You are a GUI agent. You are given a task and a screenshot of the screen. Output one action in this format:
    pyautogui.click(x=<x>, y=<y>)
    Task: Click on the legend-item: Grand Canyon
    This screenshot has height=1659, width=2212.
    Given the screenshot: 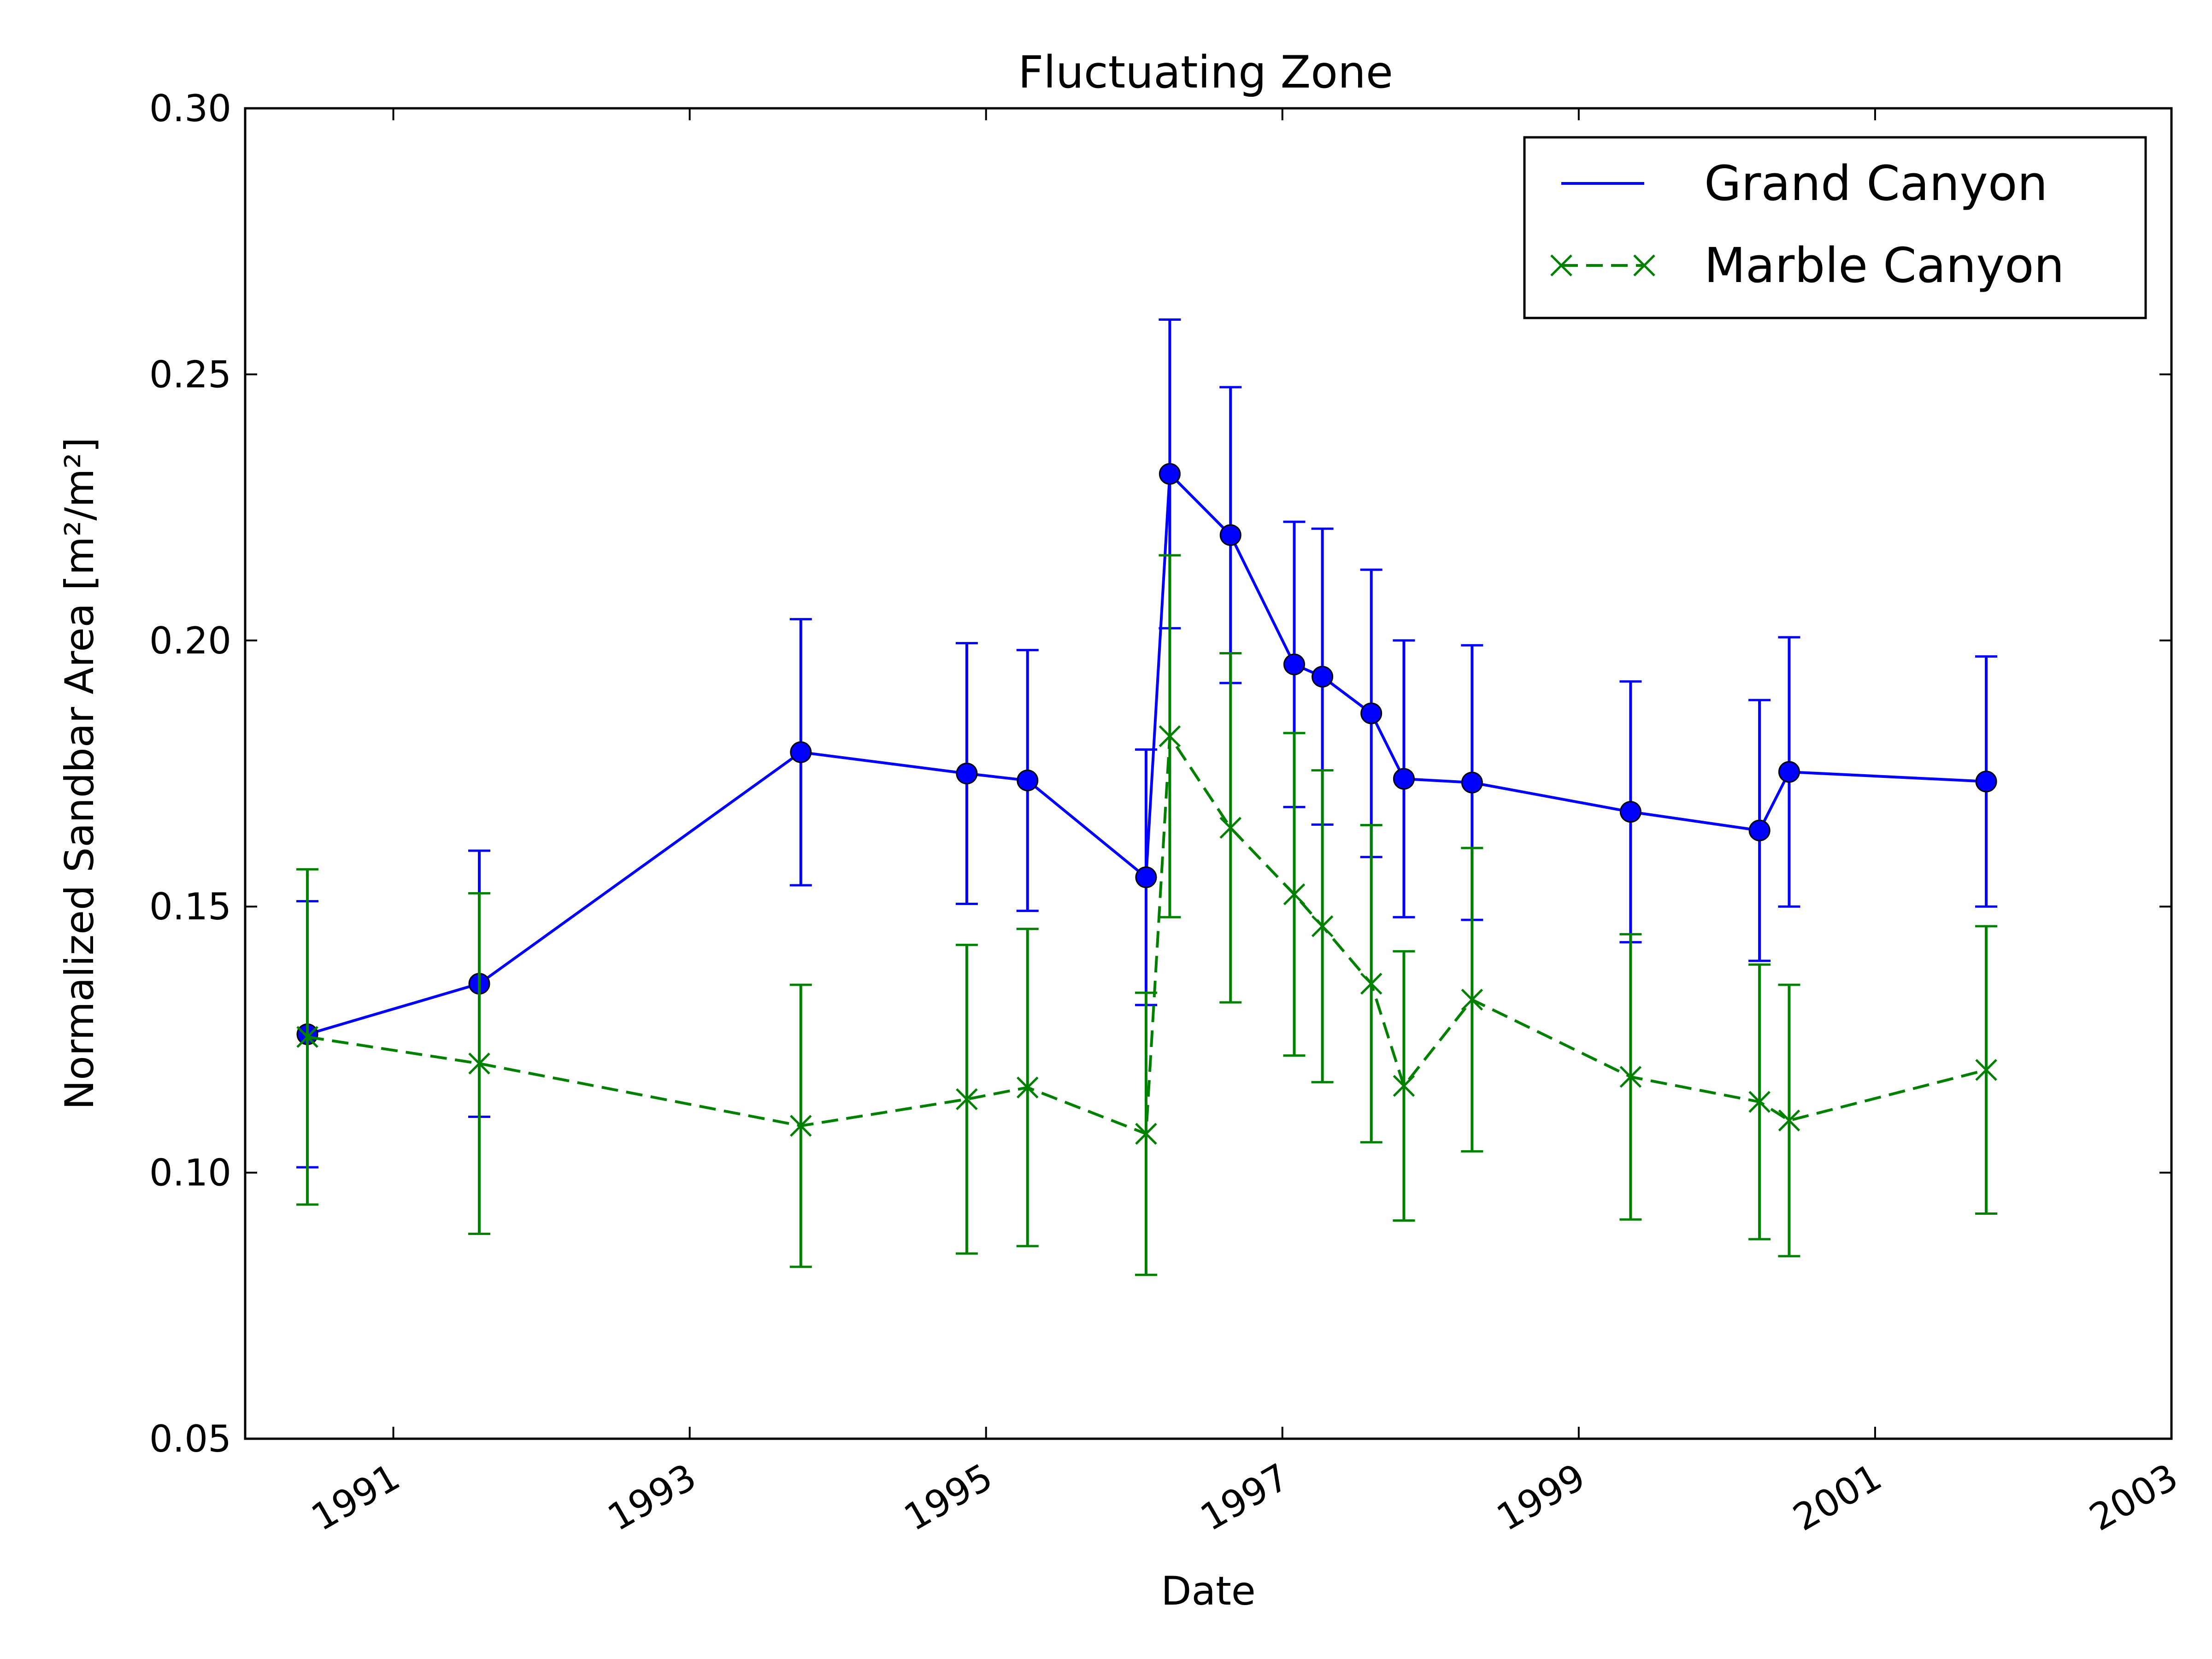 What is the action you would take?
    pyautogui.click(x=1804, y=183)
    